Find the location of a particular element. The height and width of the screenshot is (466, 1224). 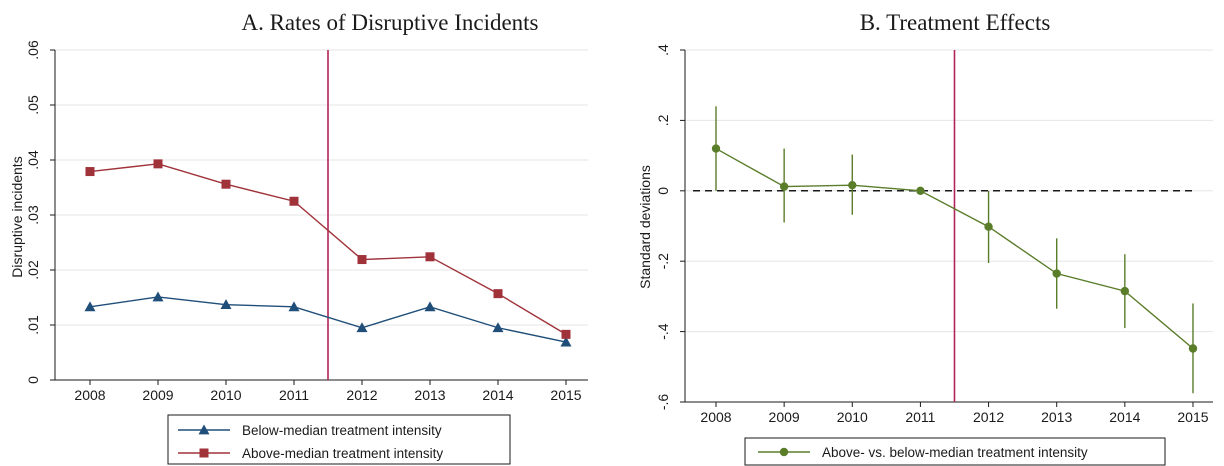

y-tick-label: -.2 is located at coordinates (663, 261).